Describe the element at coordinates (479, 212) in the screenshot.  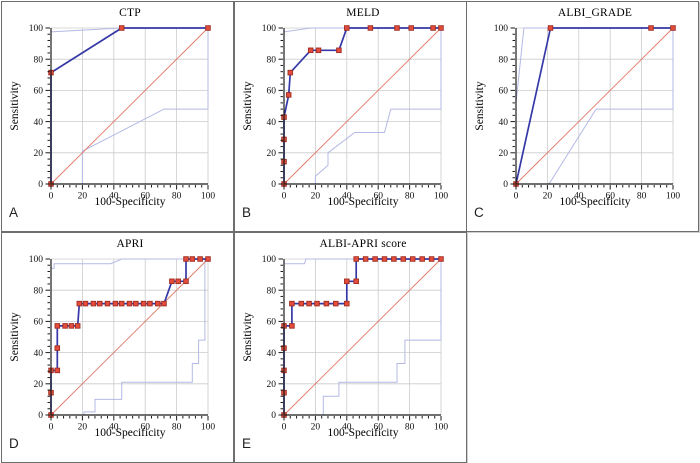
I see `panel-letter: C` at that location.